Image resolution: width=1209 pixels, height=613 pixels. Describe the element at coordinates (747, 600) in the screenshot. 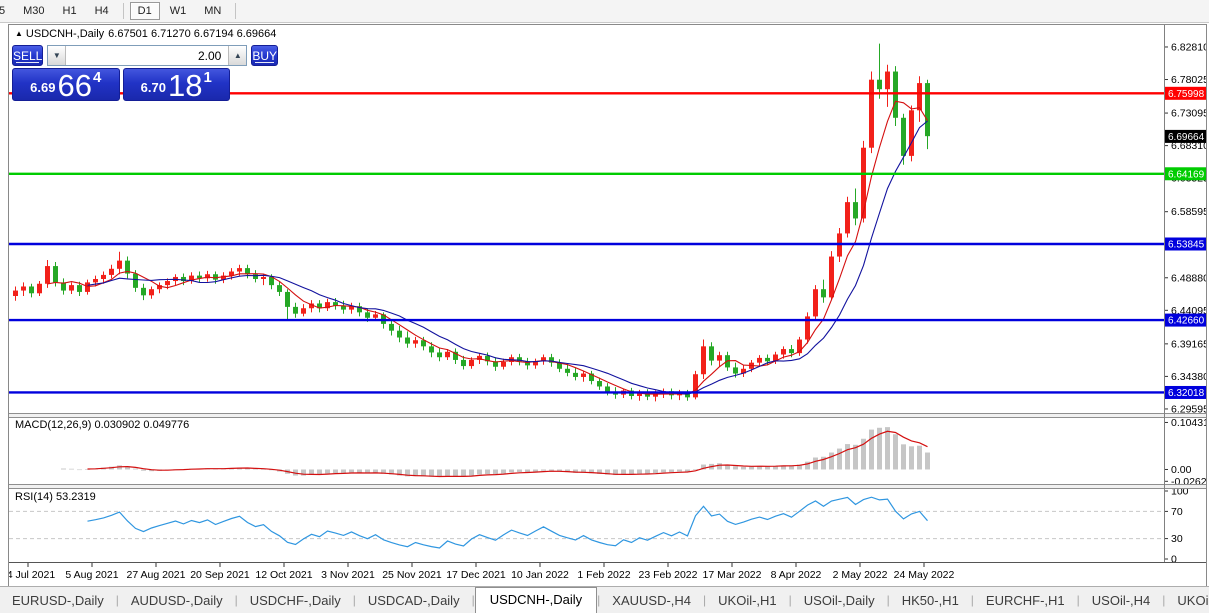

I see `chart-tab-ukoil-h1: UKOil-,H1` at that location.